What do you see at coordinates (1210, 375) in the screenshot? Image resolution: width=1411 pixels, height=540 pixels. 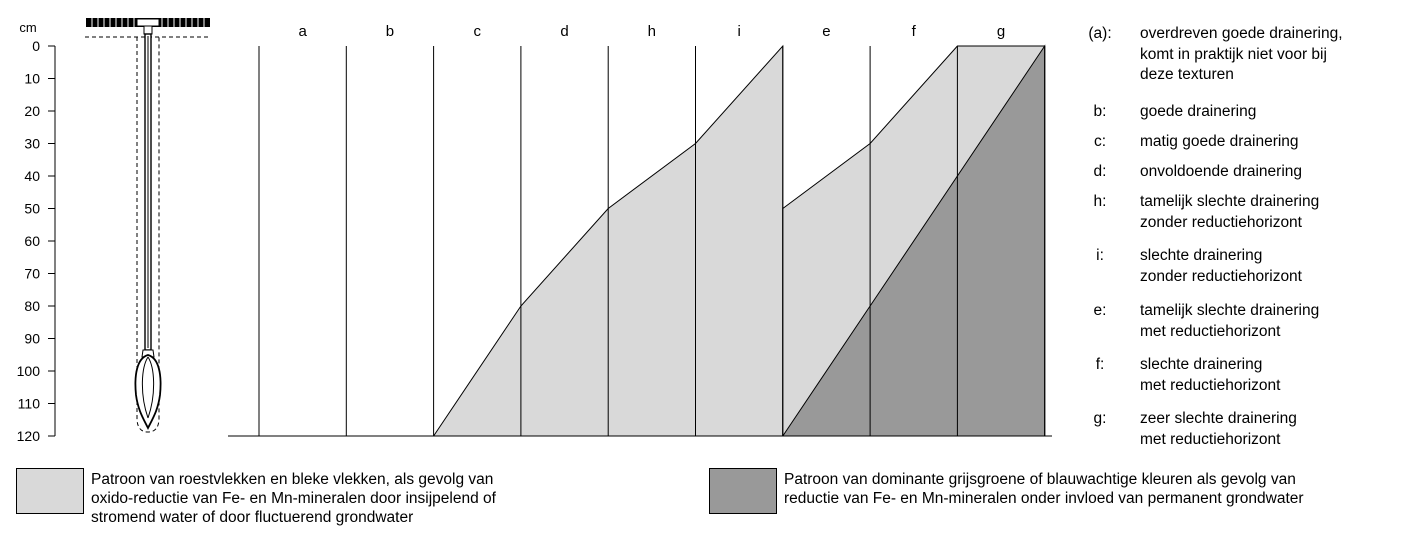 I see `legend-description: slechte drainering met reductiehorizont` at bounding box center [1210, 375].